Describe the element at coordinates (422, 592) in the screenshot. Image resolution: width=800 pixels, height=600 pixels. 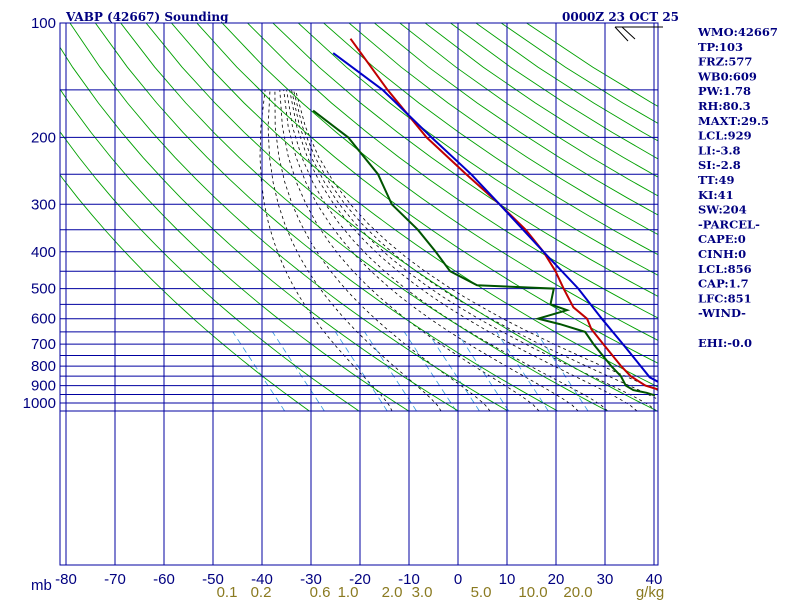
I see `mixing-ratio-label: 3.0` at that location.